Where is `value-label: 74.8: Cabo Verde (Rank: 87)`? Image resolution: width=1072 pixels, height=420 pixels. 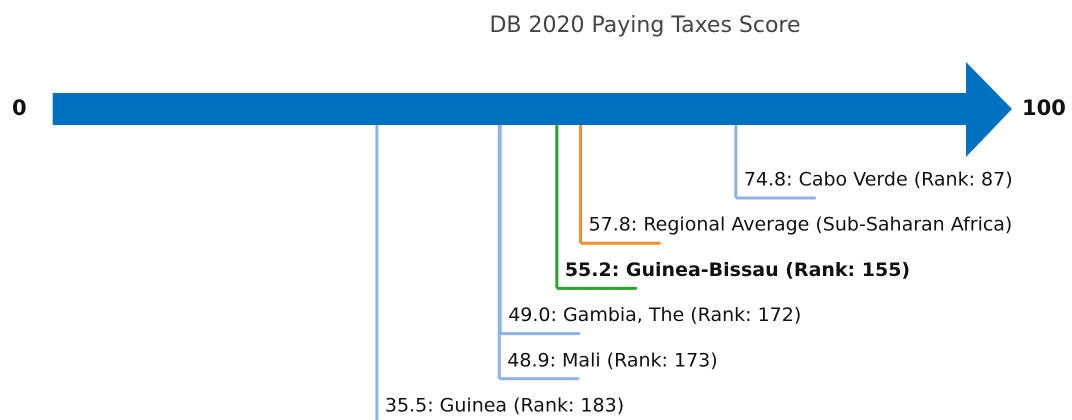 value-label: 74.8: Cabo Verde (Rank: 87) is located at coordinates (878, 180).